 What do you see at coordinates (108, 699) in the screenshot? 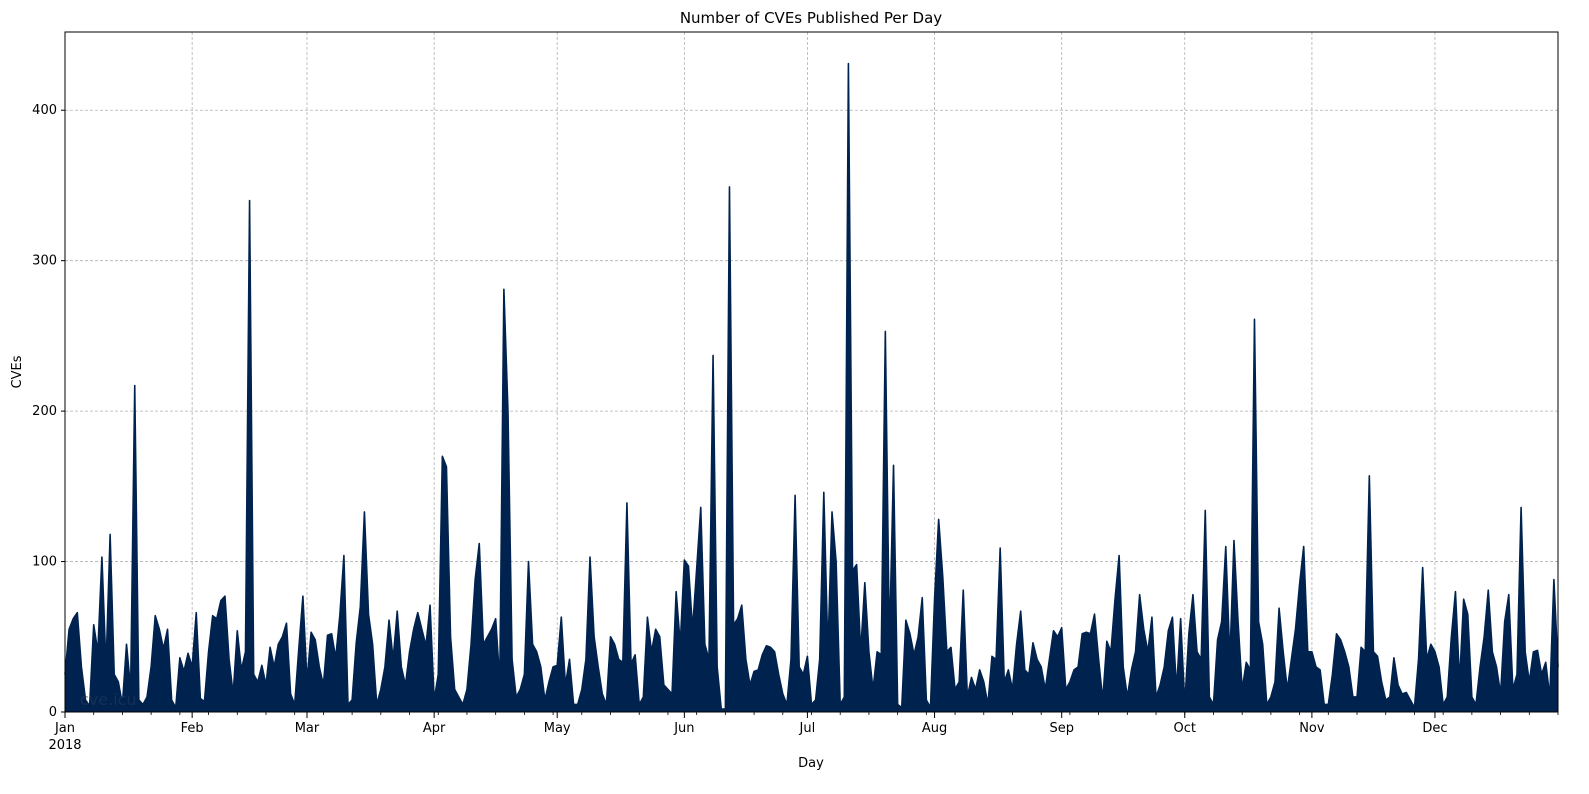
I see `watermark-text: cve.icu` at bounding box center [108, 699].